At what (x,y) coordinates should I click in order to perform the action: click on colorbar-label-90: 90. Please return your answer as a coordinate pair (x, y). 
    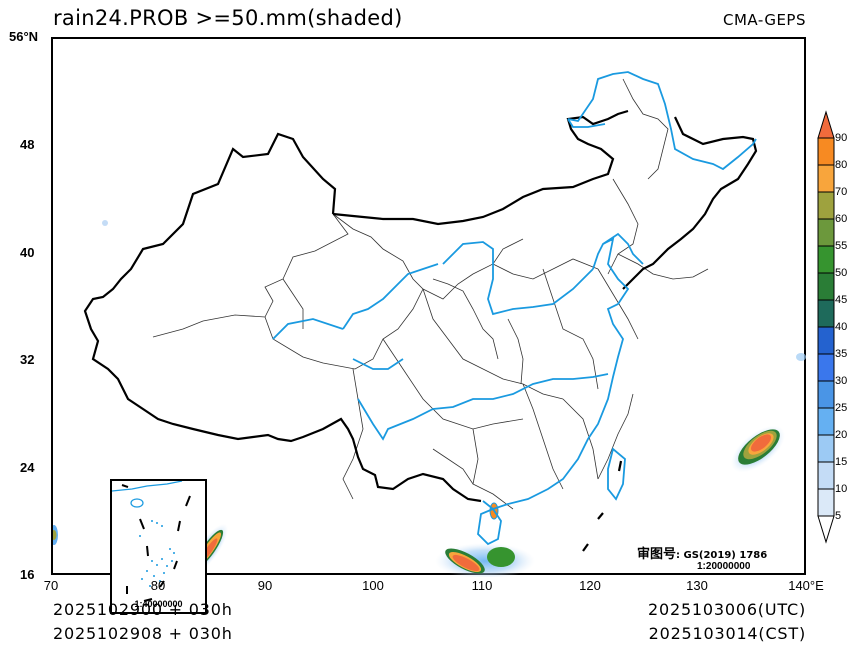
    Looking at the image, I should click on (841, 138).